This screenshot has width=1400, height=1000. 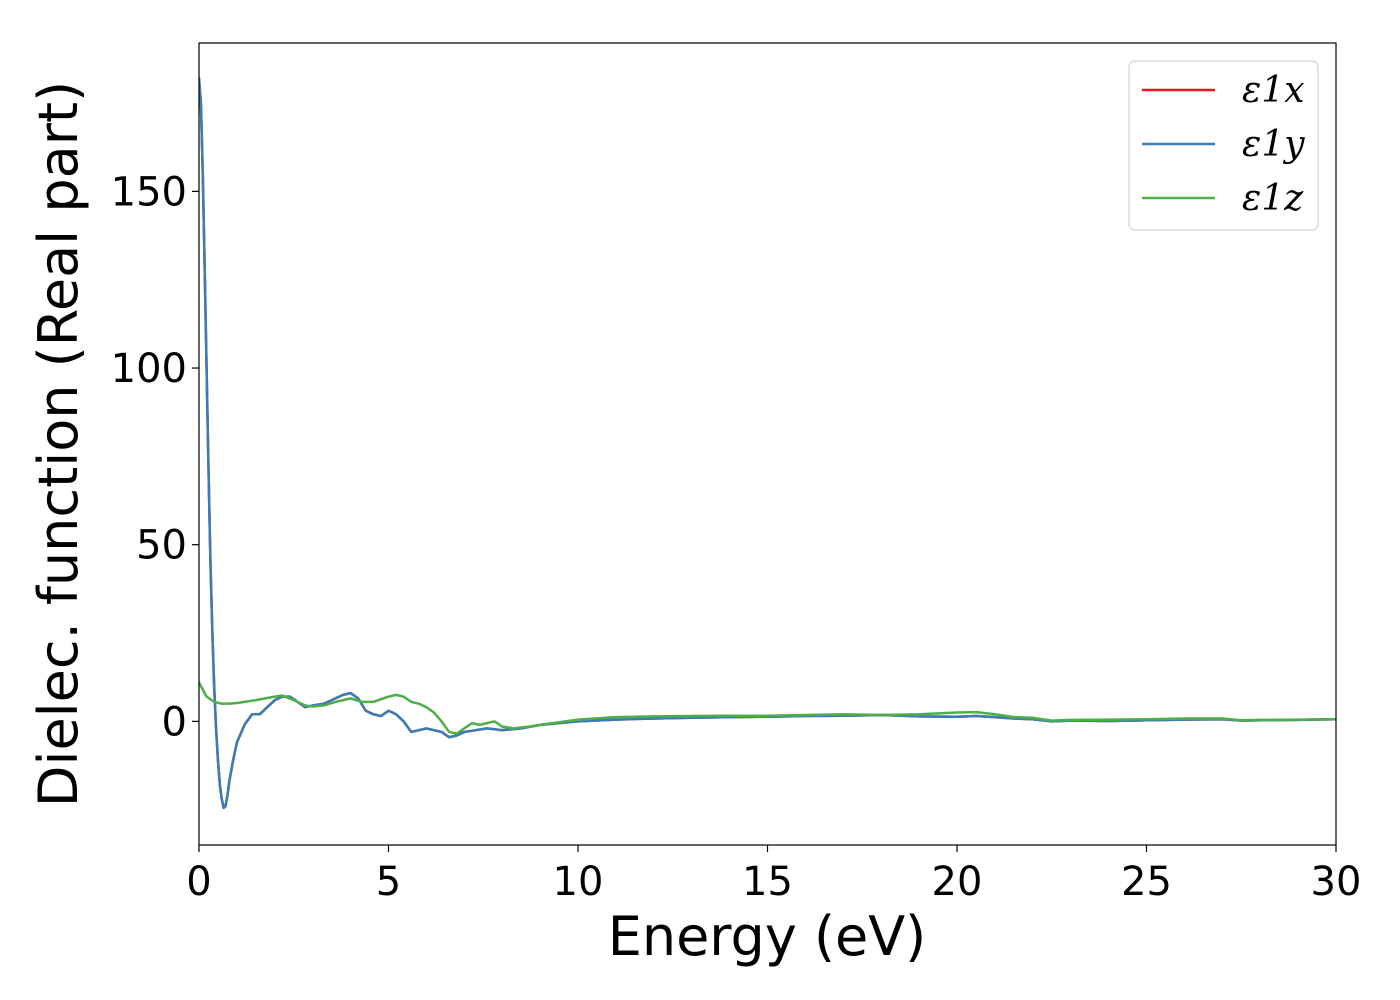 What do you see at coordinates (388, 882) in the screenshot?
I see `x-tick-label: 5` at bounding box center [388, 882].